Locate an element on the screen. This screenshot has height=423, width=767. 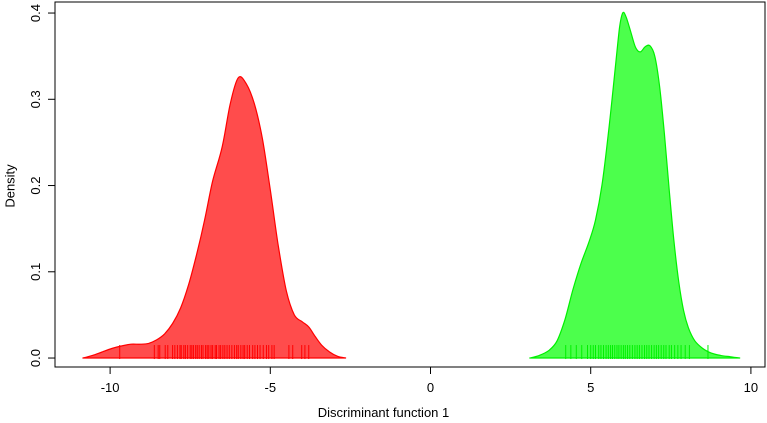
y-tick-label: 0.2 is located at coordinates (35, 185).